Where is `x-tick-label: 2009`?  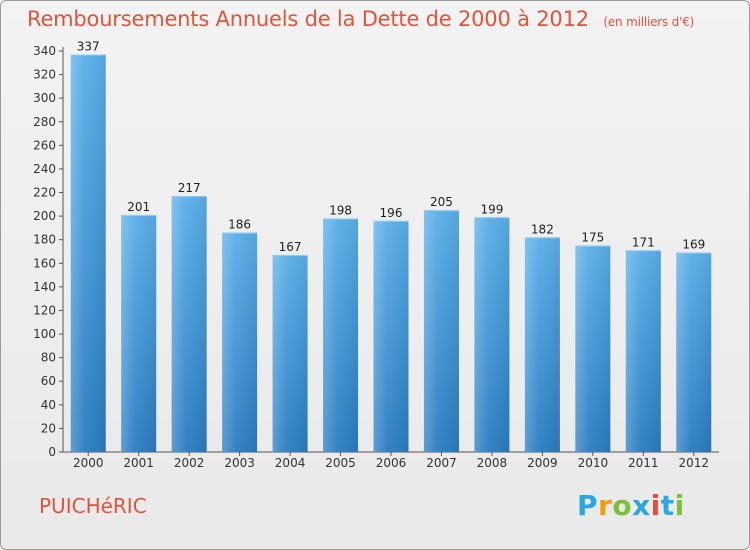
x-tick-label: 2009 is located at coordinates (542, 463).